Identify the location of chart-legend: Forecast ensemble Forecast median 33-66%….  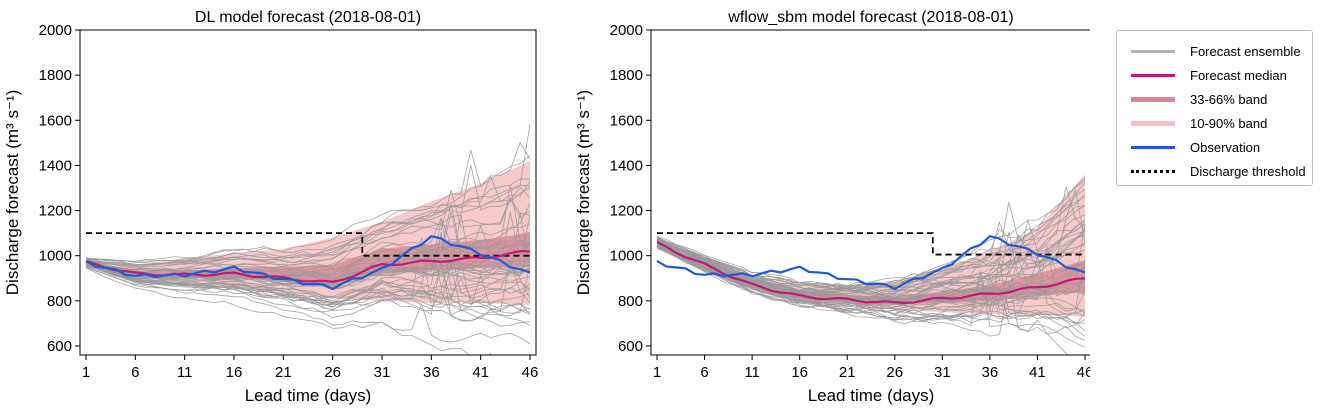
(1214, 108).